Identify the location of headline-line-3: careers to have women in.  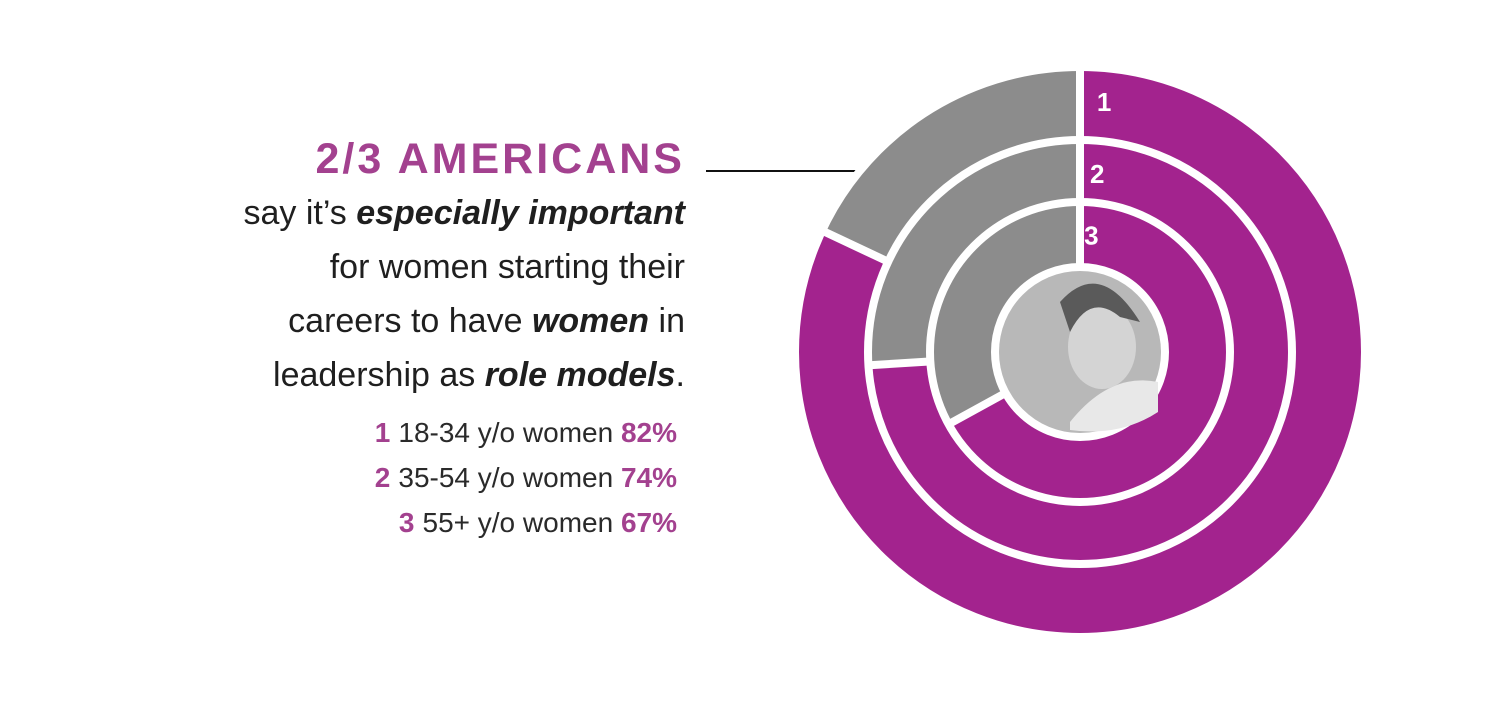
(375, 321).